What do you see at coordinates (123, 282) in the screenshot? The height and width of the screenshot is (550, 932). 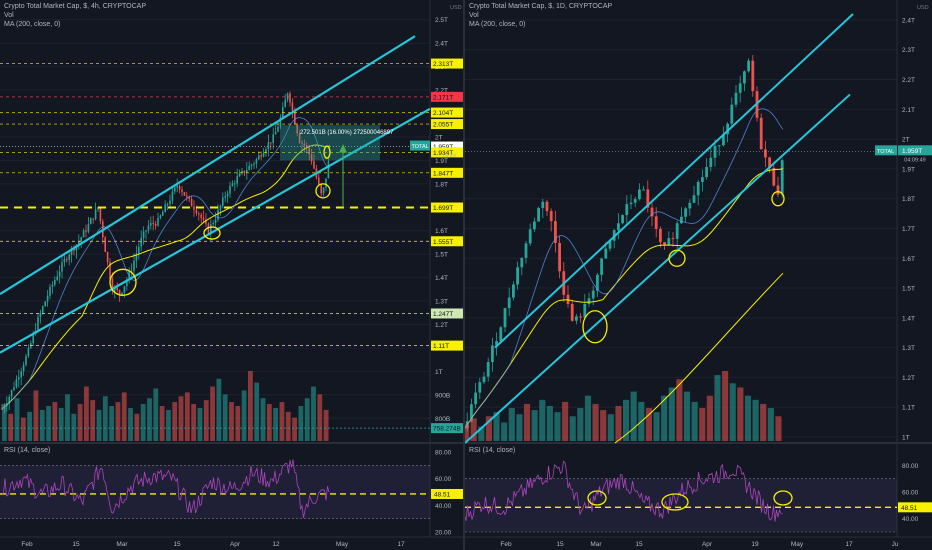 I see `circle-annotation` at bounding box center [123, 282].